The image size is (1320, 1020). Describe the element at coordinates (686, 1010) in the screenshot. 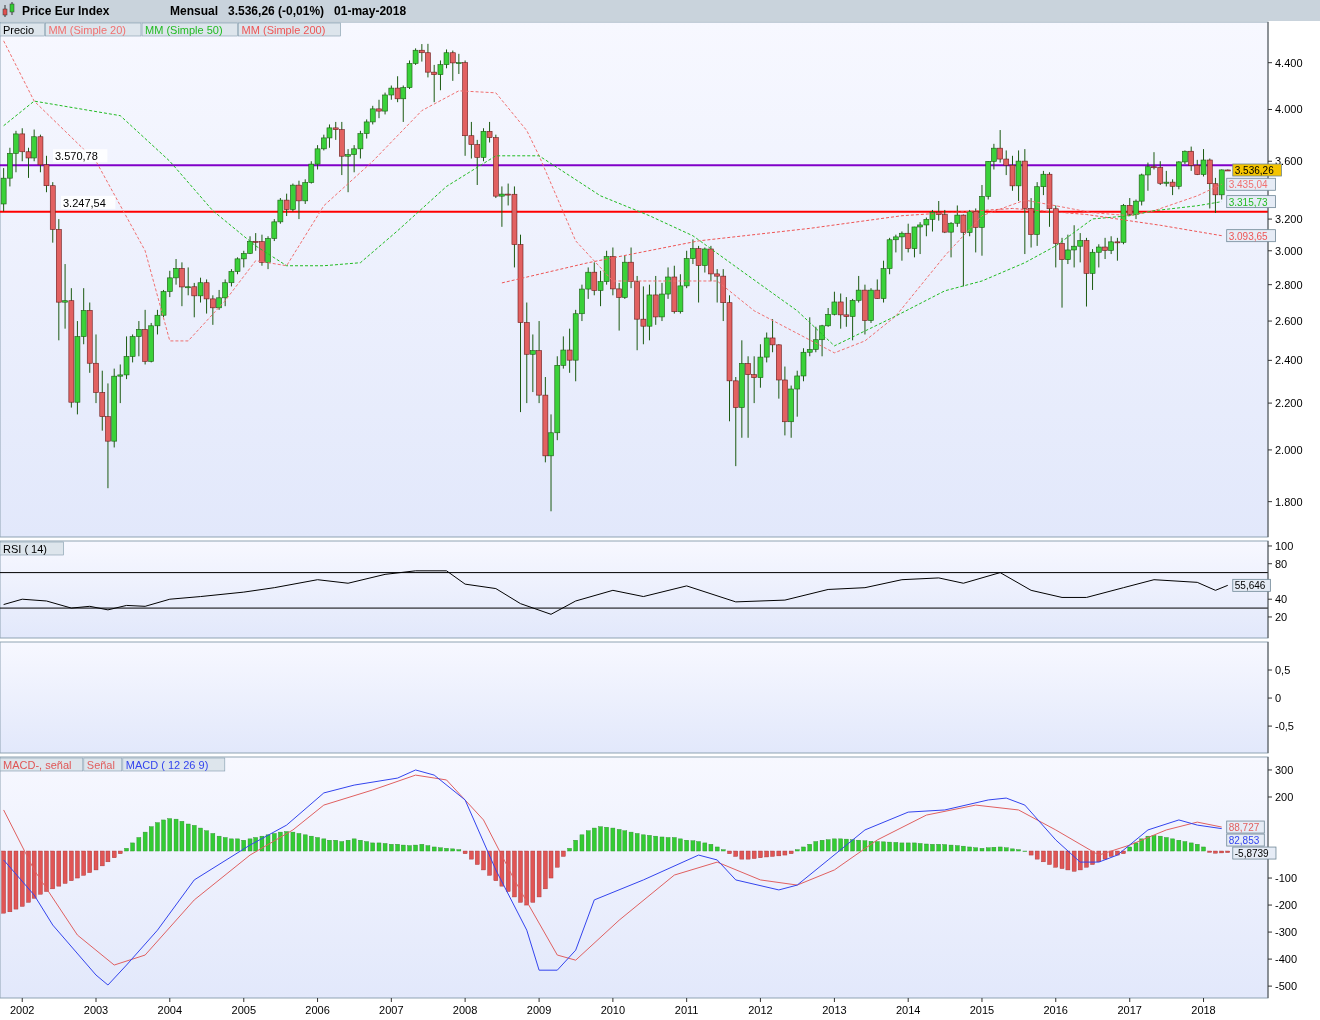

I see `x-tick-label: 2011` at that location.